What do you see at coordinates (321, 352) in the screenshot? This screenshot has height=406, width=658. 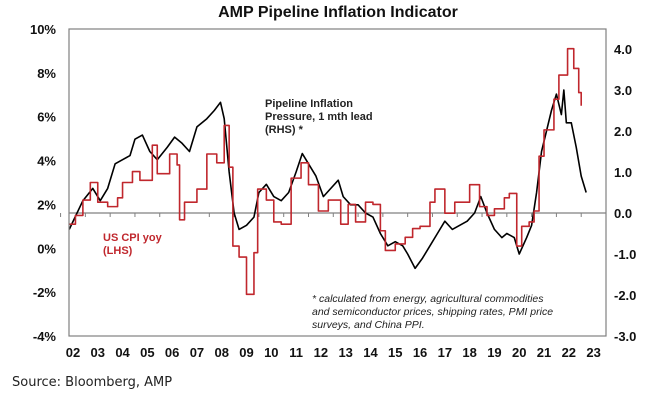 I see `x-tick-label: 12` at bounding box center [321, 352].